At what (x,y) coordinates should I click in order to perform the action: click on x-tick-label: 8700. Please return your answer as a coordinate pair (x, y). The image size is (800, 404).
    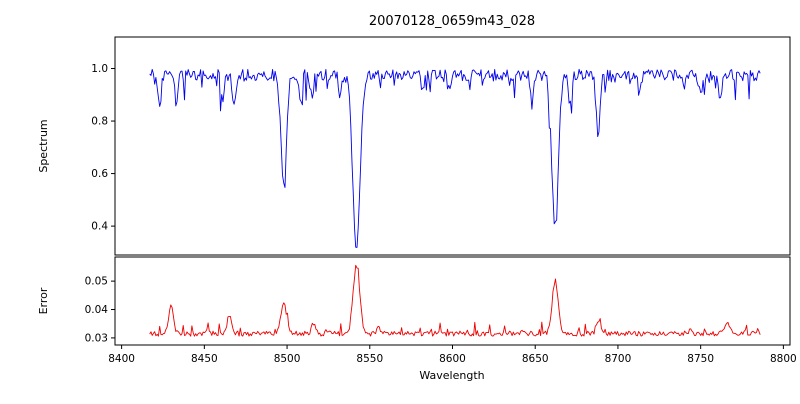
    Looking at the image, I should click on (618, 359).